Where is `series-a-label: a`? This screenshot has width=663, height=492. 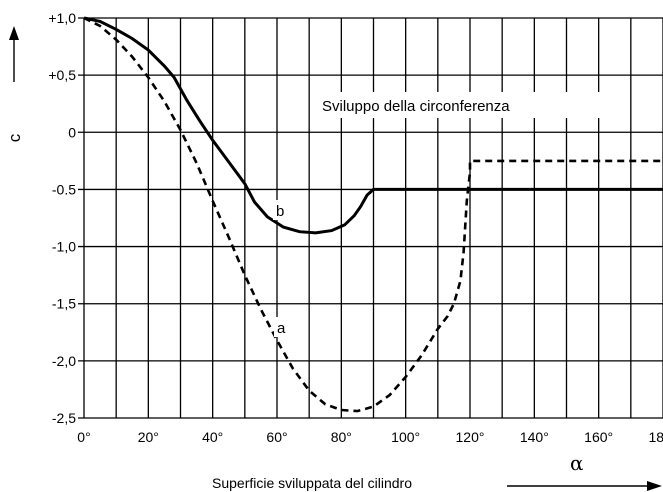 series-a-label: a is located at coordinates (281, 328).